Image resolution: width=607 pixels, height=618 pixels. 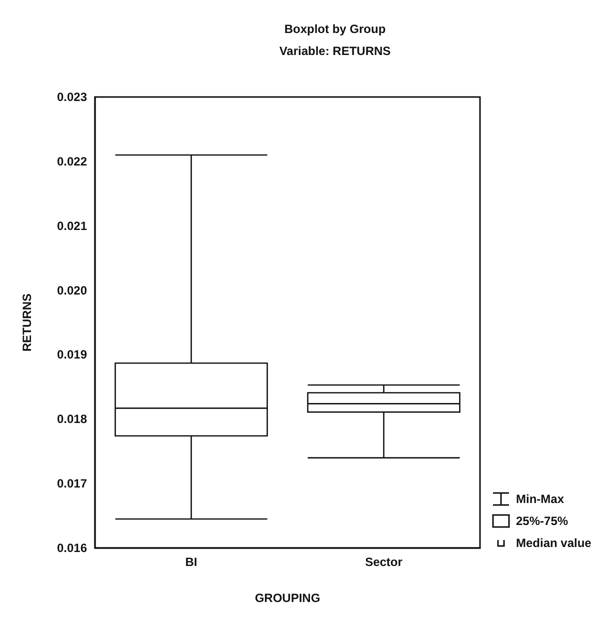 What do you see at coordinates (72, 355) in the screenshot?
I see `y-tick-label: 0.019` at bounding box center [72, 355].